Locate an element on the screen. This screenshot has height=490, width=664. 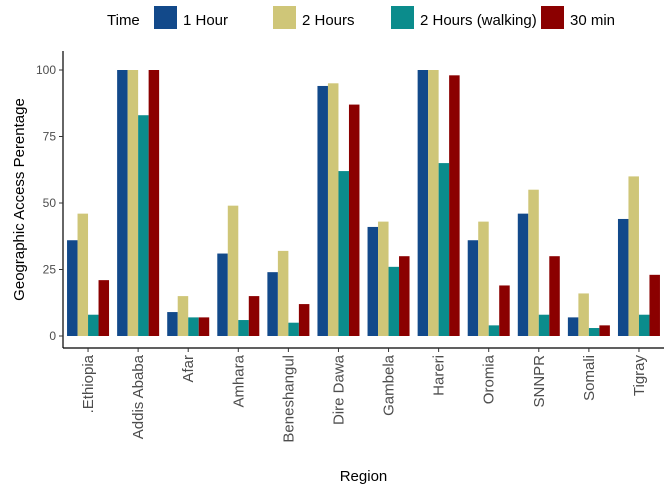
bar-30-min-addis-ababa is located at coordinates (154, 203).